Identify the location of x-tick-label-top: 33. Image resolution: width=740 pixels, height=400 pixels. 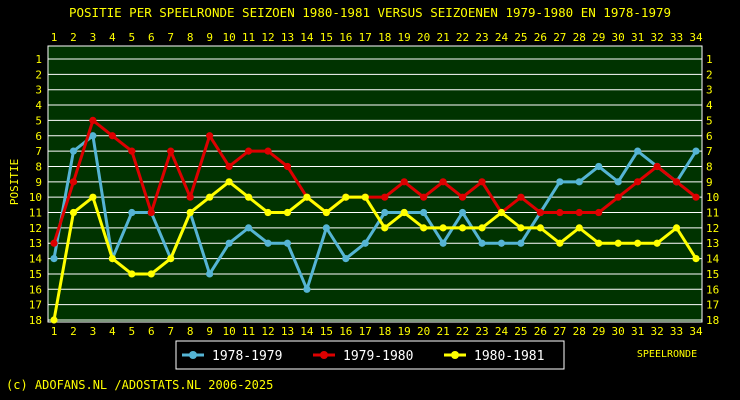
(676, 37).